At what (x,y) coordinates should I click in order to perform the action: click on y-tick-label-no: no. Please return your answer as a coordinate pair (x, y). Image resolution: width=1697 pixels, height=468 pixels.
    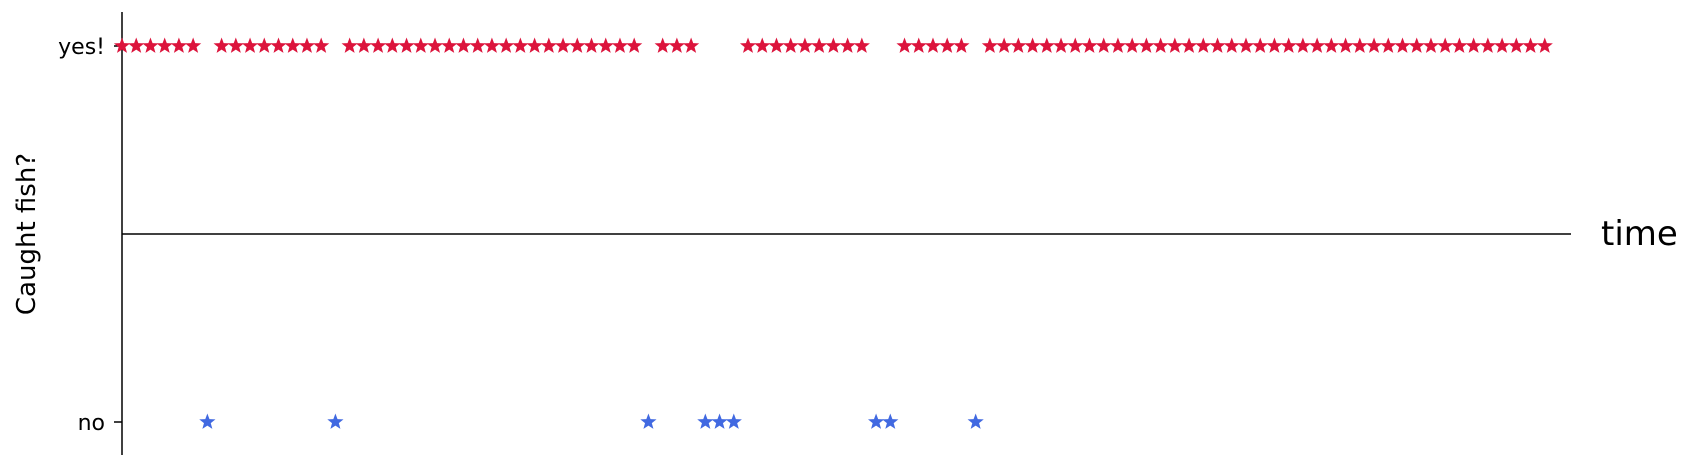
    Looking at the image, I should click on (91, 423).